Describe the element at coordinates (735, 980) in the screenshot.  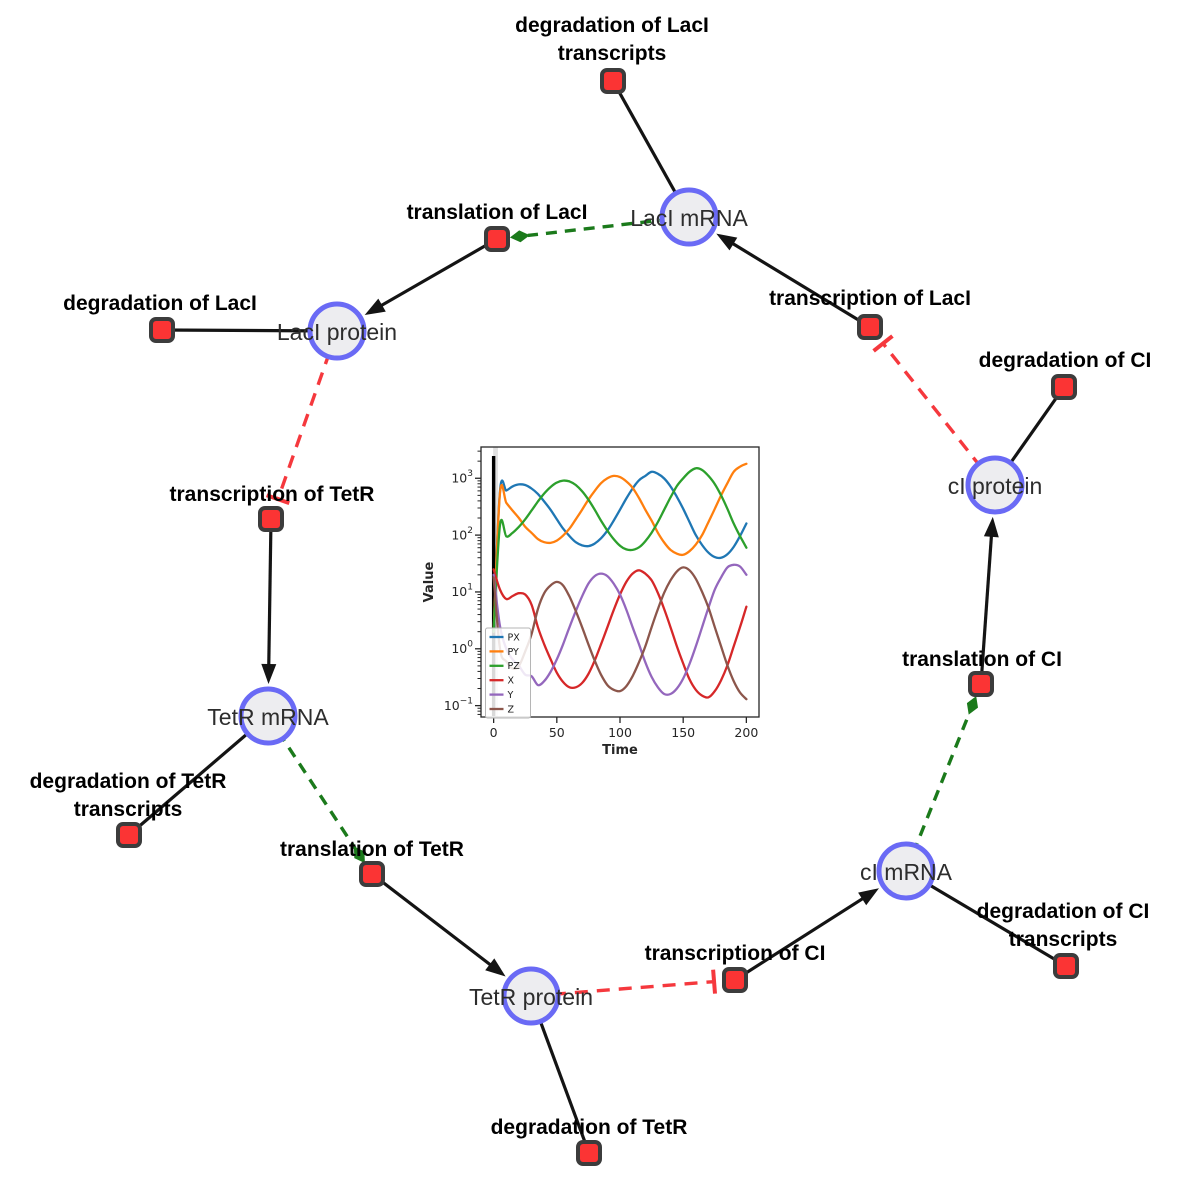
I see `reaction-node-transc_ci` at that location.